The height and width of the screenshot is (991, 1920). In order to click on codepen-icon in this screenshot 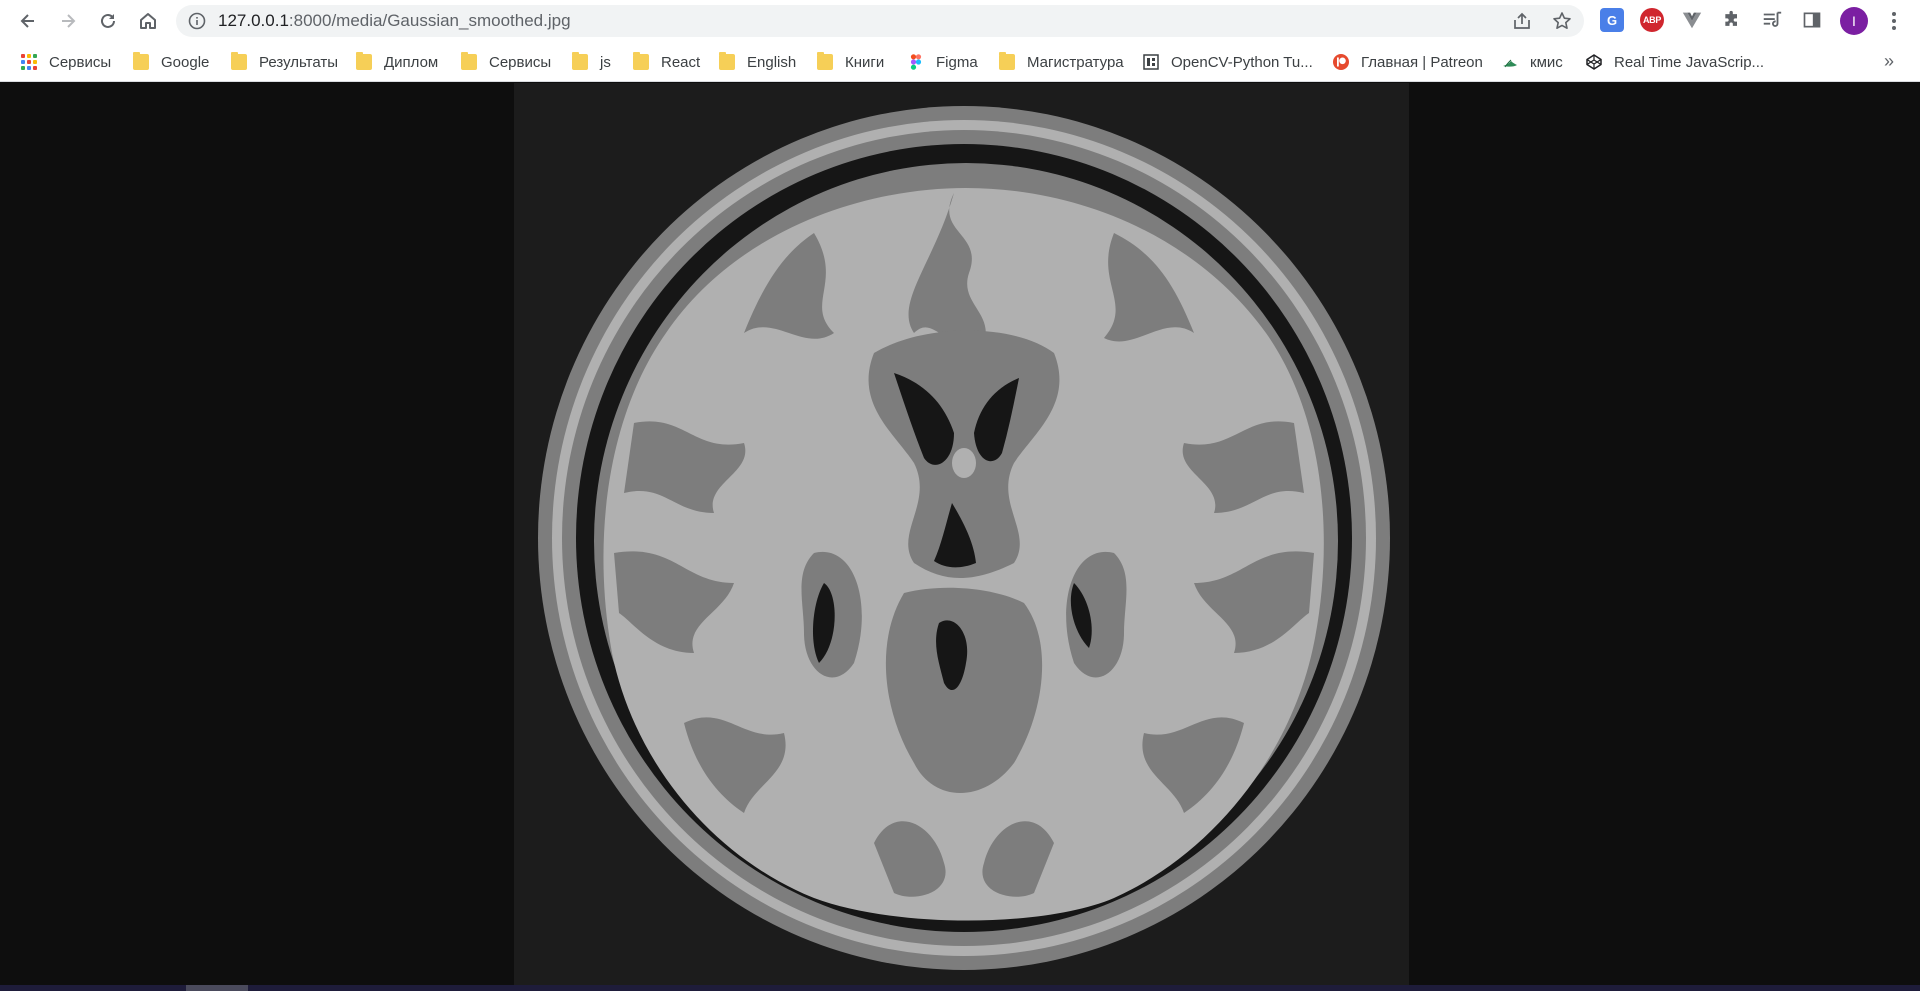, I will do `click(1594, 62)`.